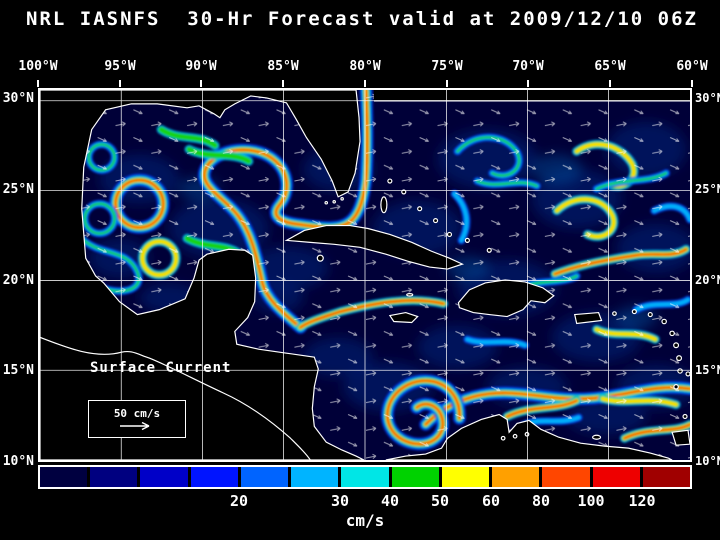 The height and width of the screenshot is (540, 720). I want to click on land-cuba, so click(374, 247).